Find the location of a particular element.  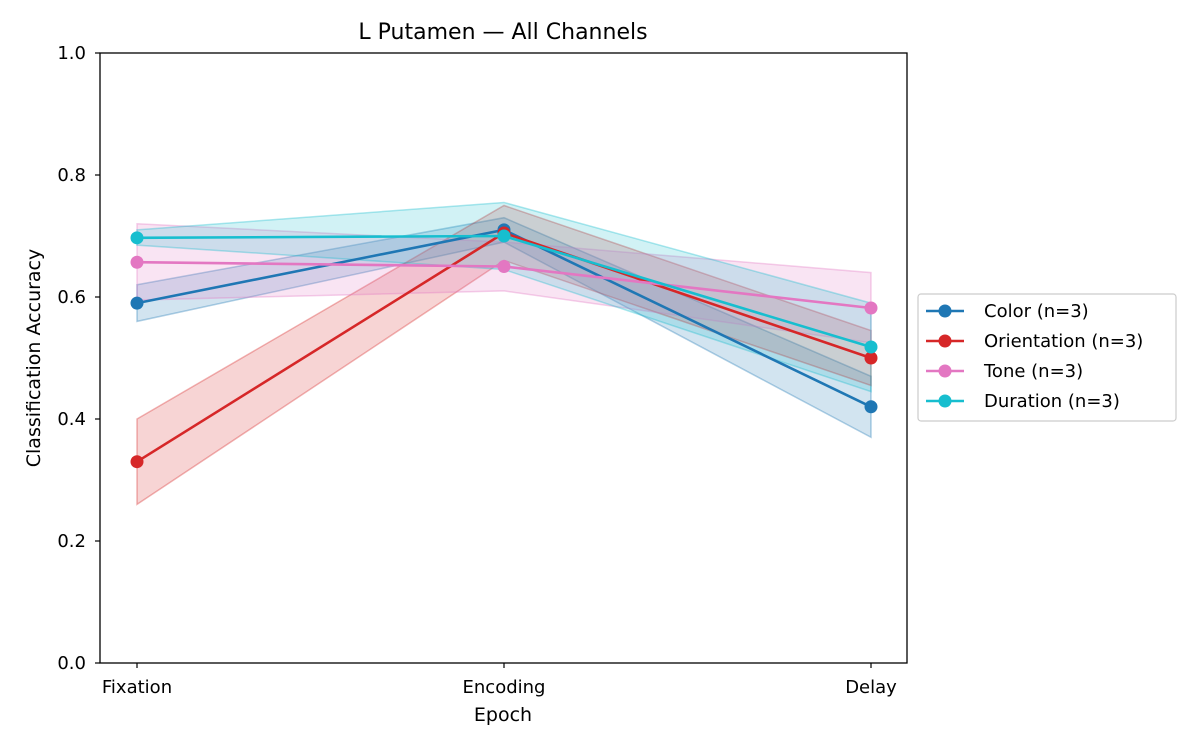

x-axis: Fixation Encoding Delay is located at coordinates (499, 680).